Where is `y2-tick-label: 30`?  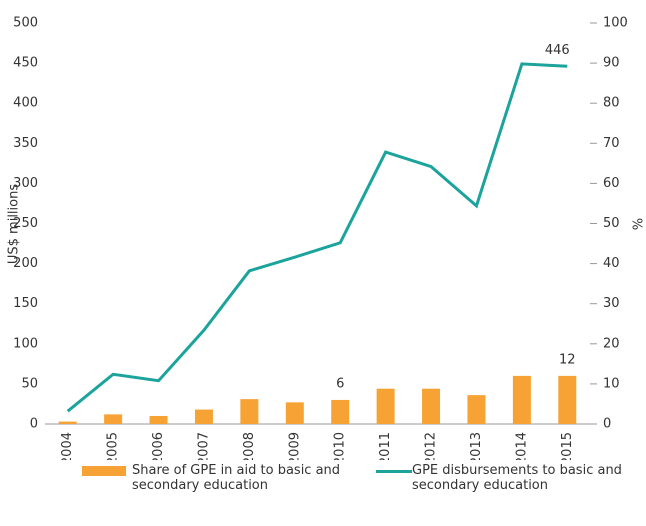
y2-tick-label: 30 is located at coordinates (611, 303).